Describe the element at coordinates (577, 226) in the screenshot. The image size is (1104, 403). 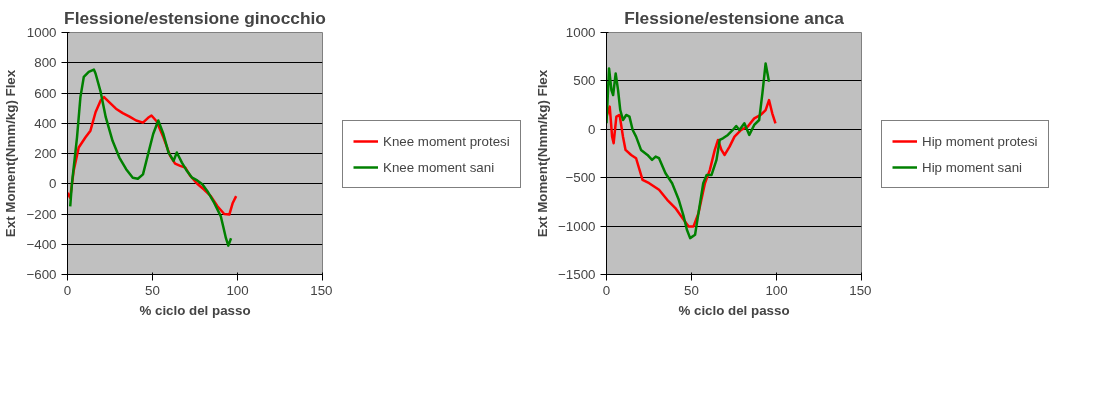
I see `y-tick-label: −1000` at that location.